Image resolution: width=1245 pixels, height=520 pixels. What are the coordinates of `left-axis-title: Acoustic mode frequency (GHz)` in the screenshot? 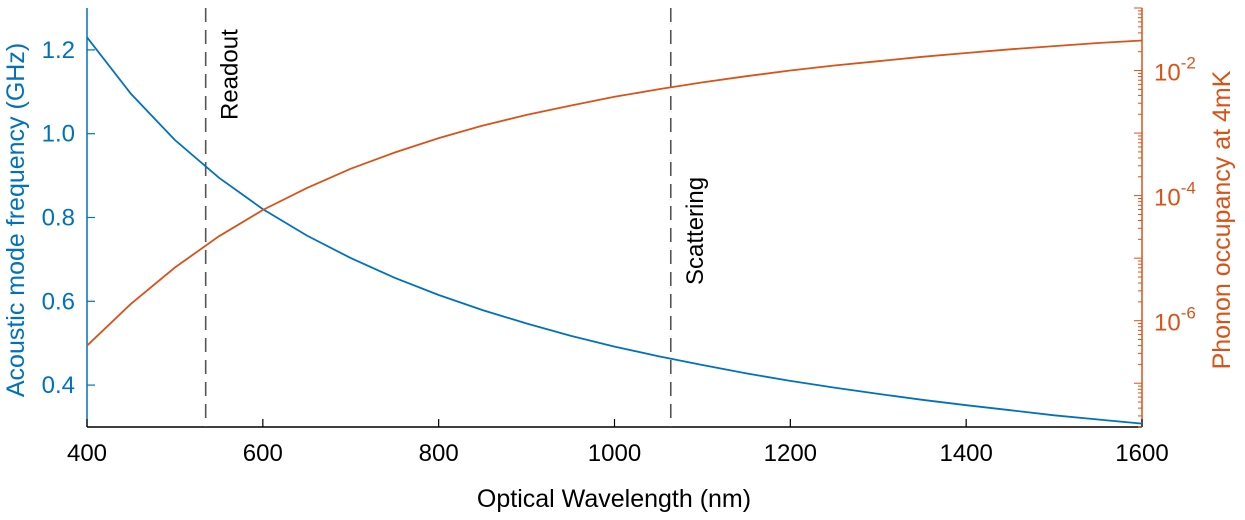 It's located at (16, 220).